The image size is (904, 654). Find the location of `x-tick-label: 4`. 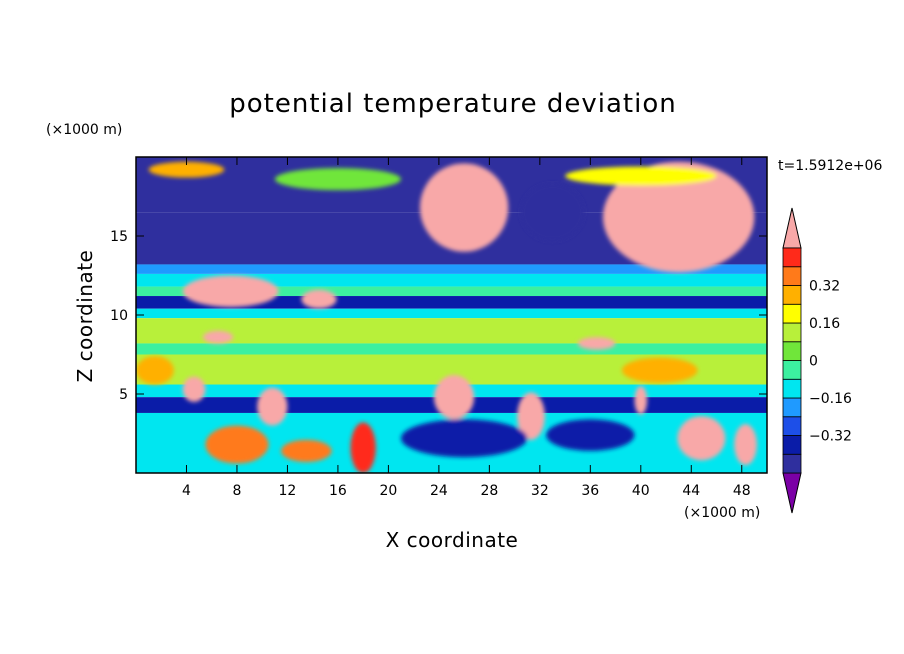

x-tick-label: 4 is located at coordinates (186, 491).